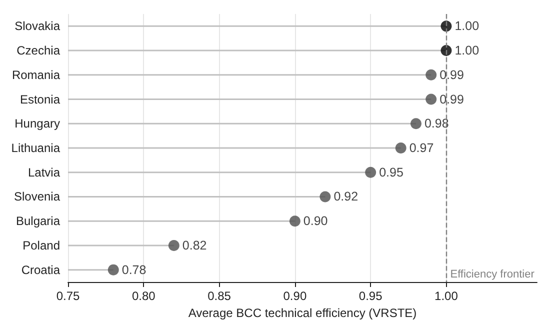 This screenshot has height=335, width=550. I want to click on y-tick-label: Romania, so click(36, 75).